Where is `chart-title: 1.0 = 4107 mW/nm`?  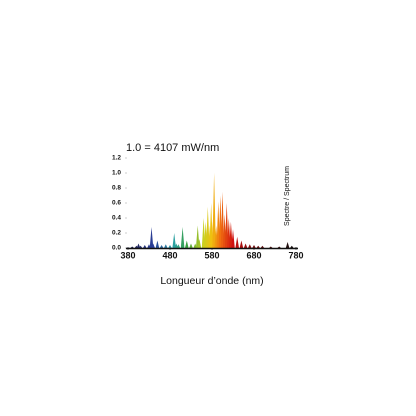
chart-title: 1.0 = 4107 mW/nm is located at coordinates (172, 148).